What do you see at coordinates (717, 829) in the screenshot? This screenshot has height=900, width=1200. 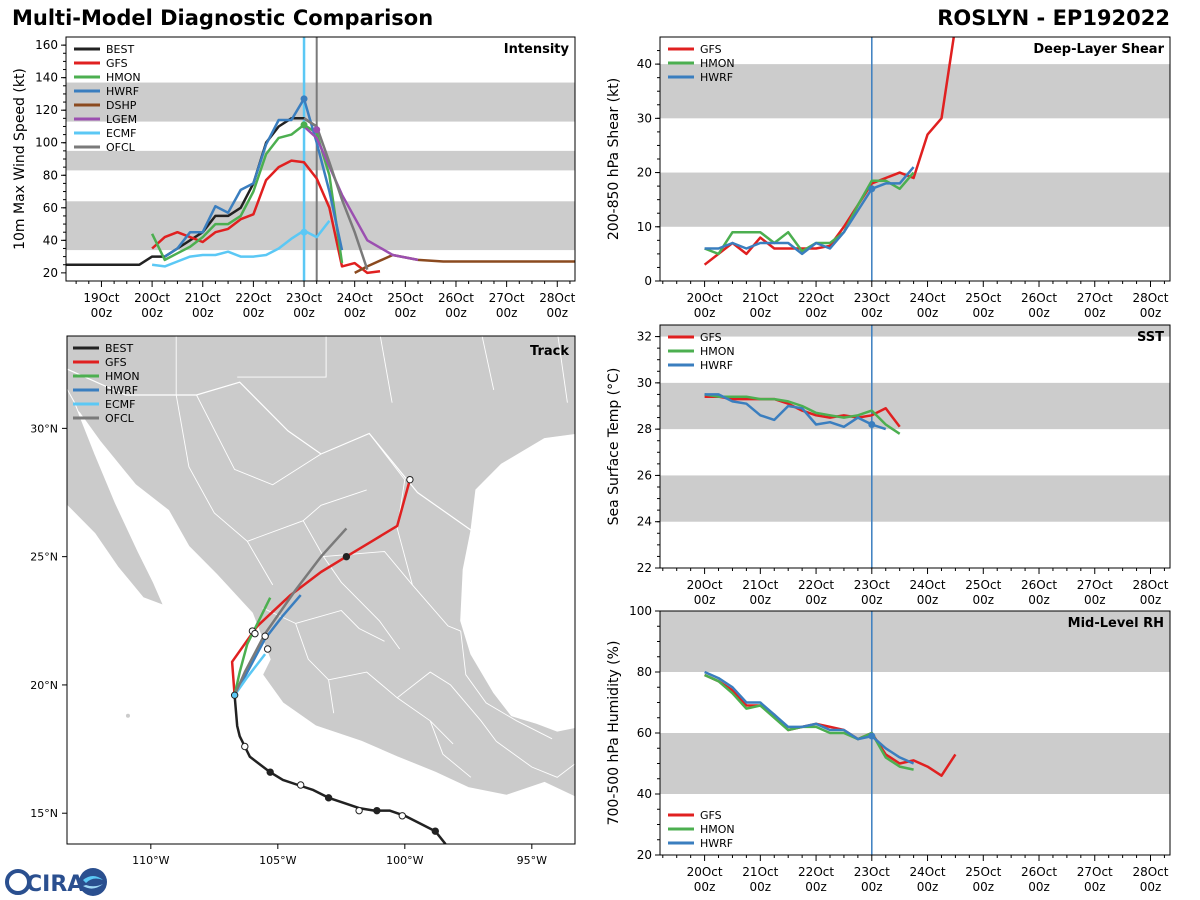 I see `rh-legend-label-hmon: HMON` at bounding box center [717, 829].